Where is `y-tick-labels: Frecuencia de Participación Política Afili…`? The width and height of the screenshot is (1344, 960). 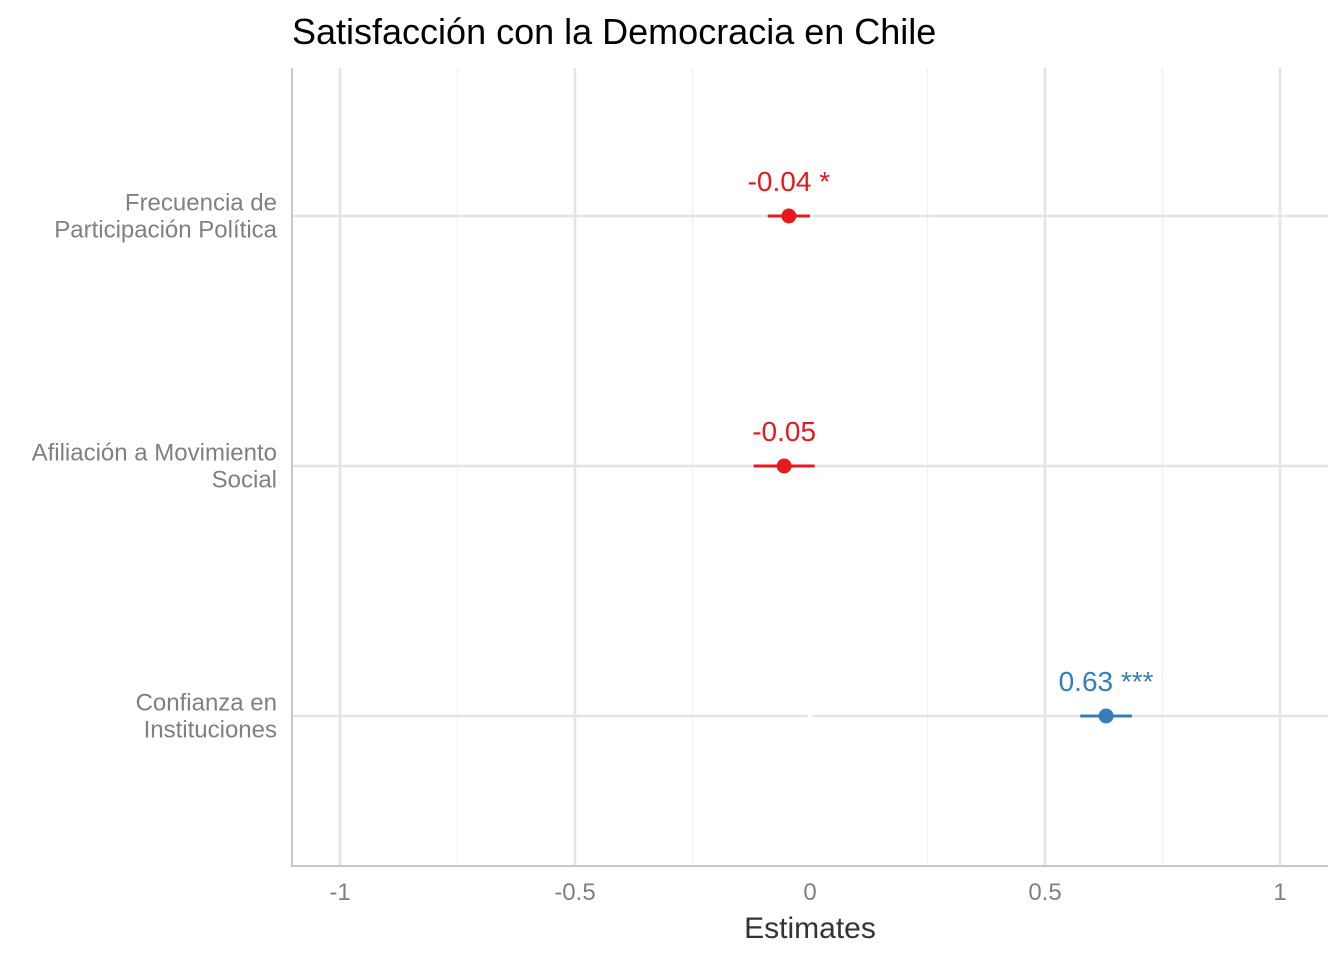 y-tick-labels: Frecuencia de Participación Política Afili… is located at coordinates (155, 467).